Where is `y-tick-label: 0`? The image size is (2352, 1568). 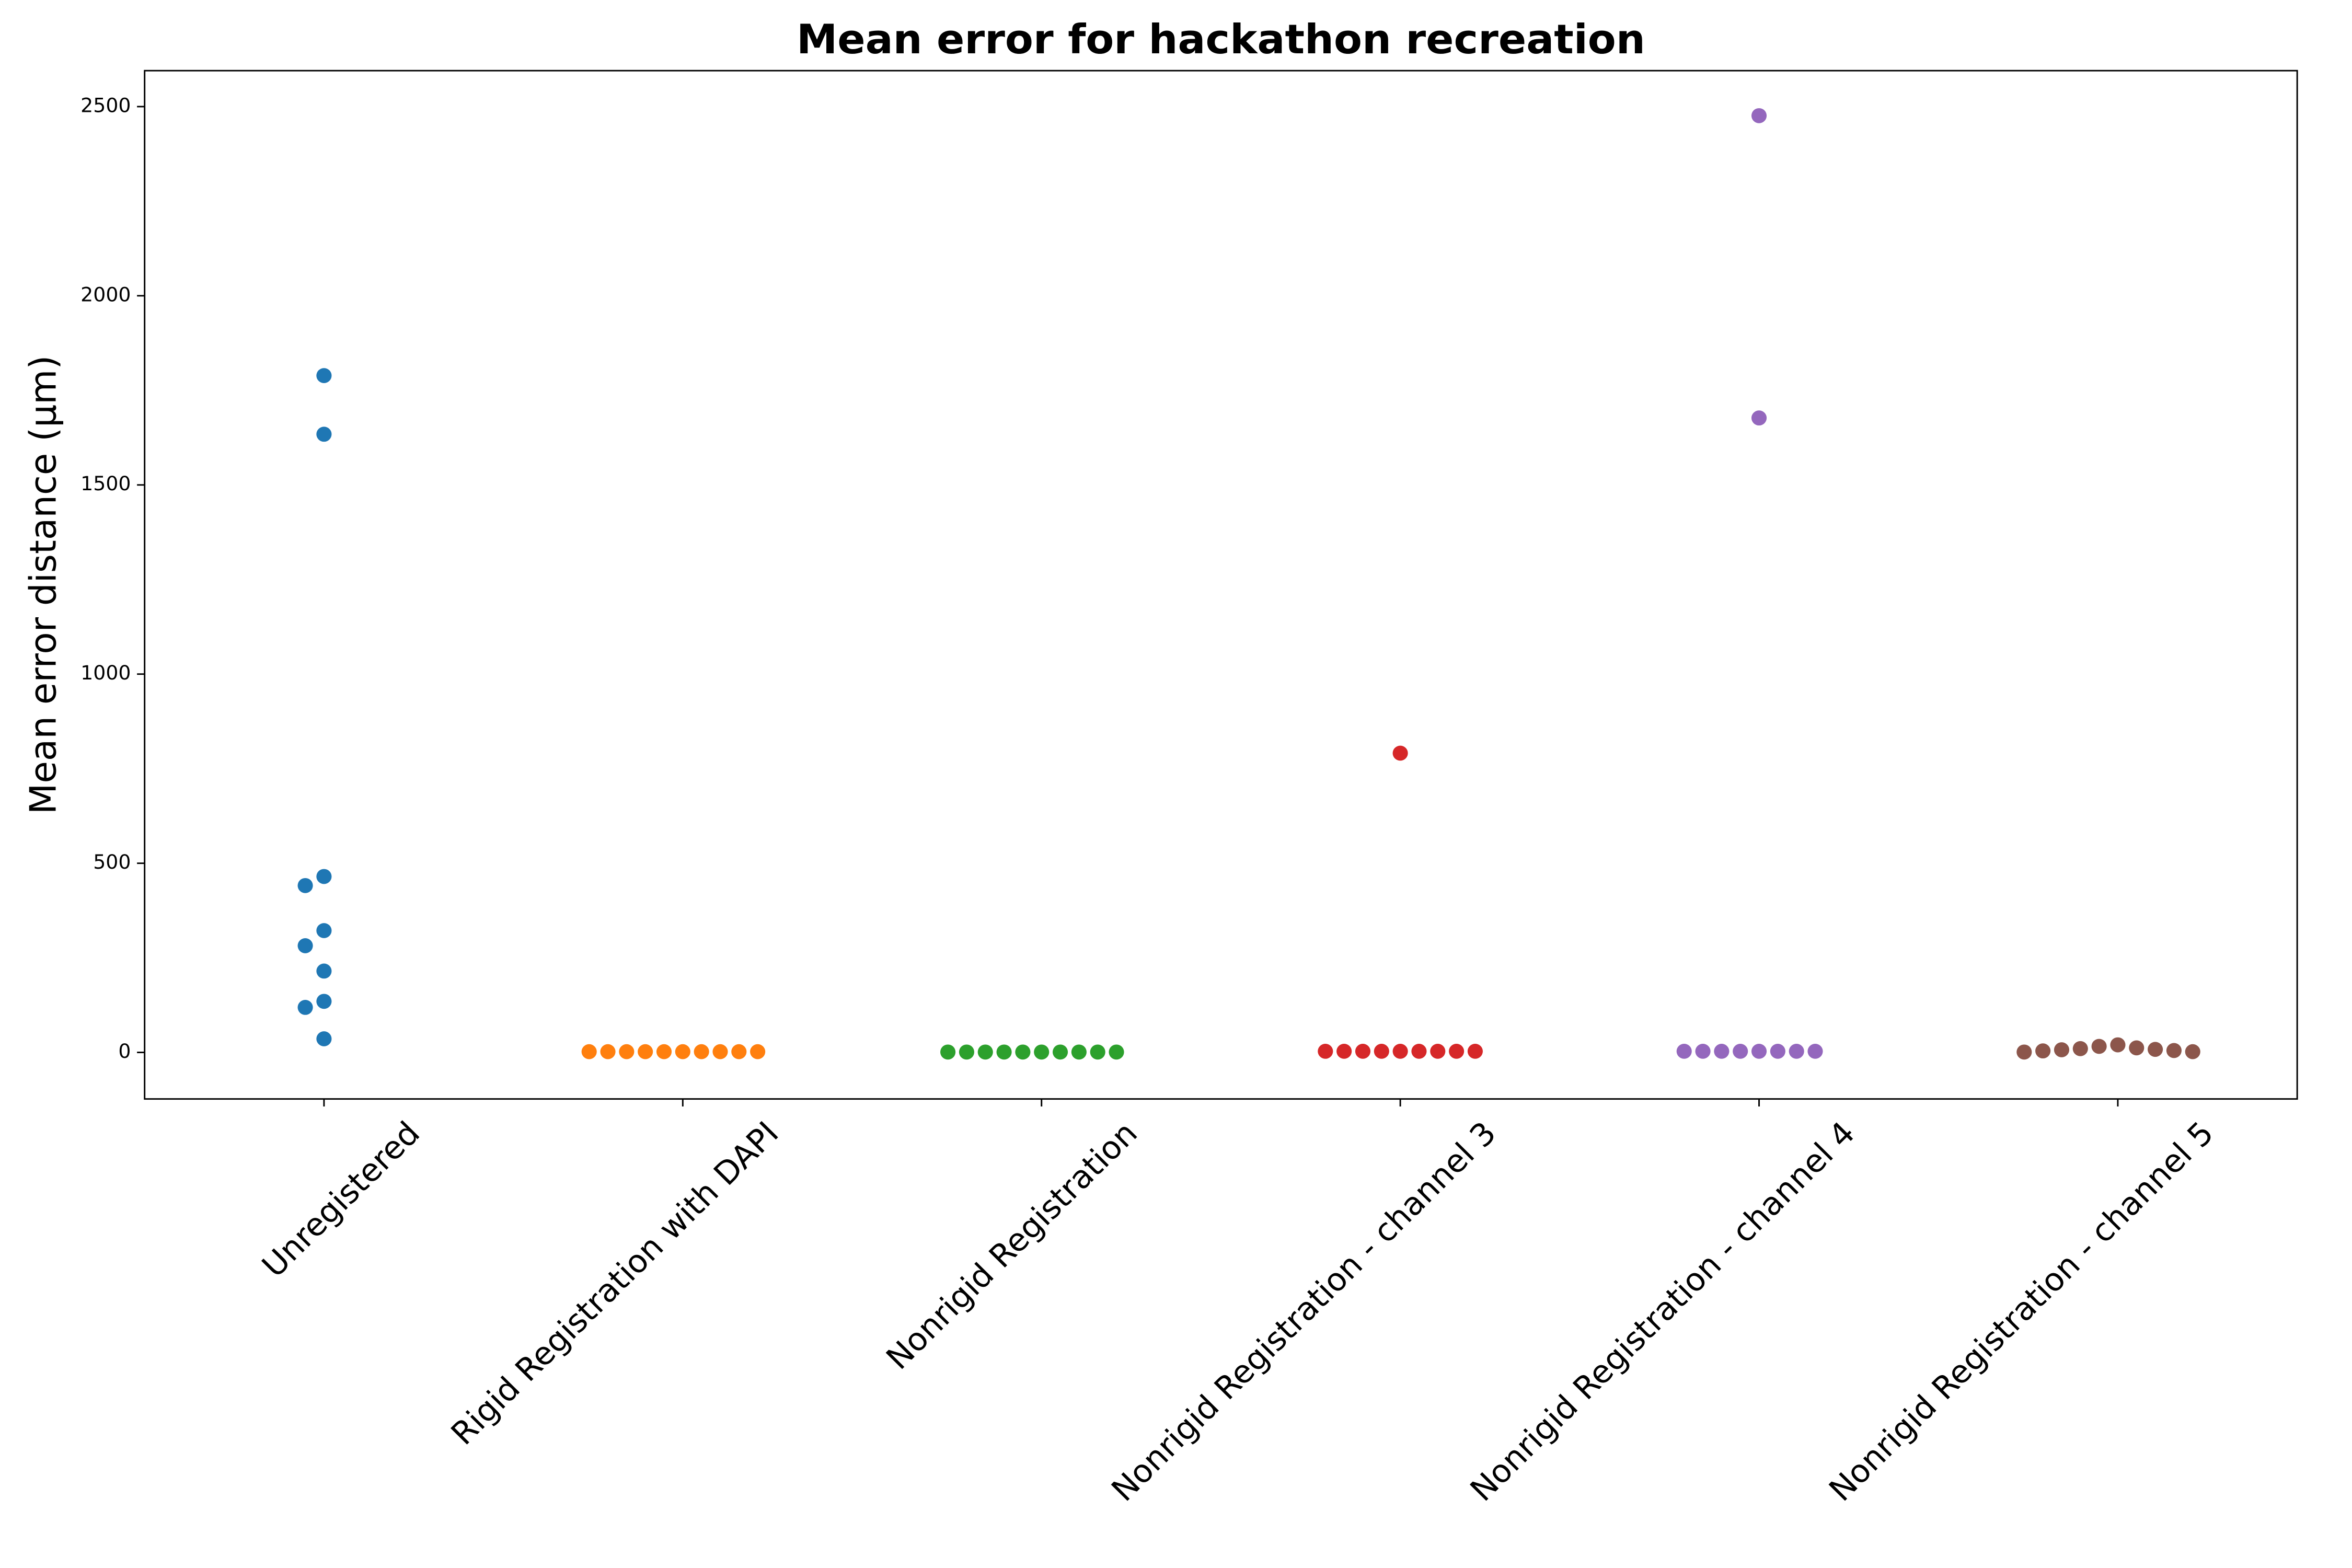
y-tick-label: 0 is located at coordinates (124, 1051).